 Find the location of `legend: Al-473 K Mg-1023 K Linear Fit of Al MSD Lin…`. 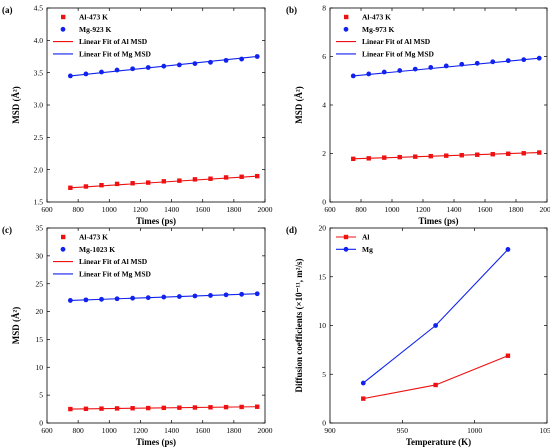

legend: Al-473 K Mg-1023 K Linear Fit of Al MSD Lin… is located at coordinates (102, 256).